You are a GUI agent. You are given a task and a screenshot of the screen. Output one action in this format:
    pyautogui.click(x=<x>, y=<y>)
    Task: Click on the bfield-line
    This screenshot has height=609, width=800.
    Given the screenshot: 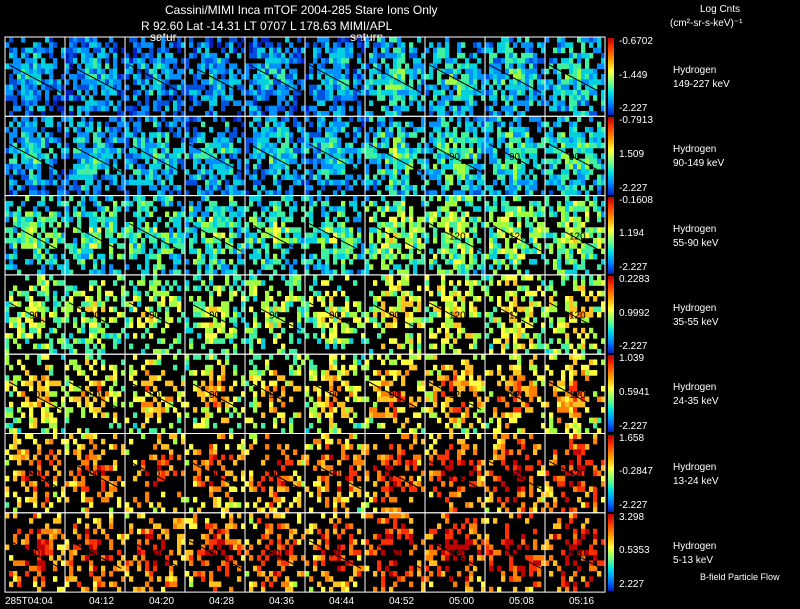 What is the action you would take?
    pyautogui.click(x=515, y=237)
    